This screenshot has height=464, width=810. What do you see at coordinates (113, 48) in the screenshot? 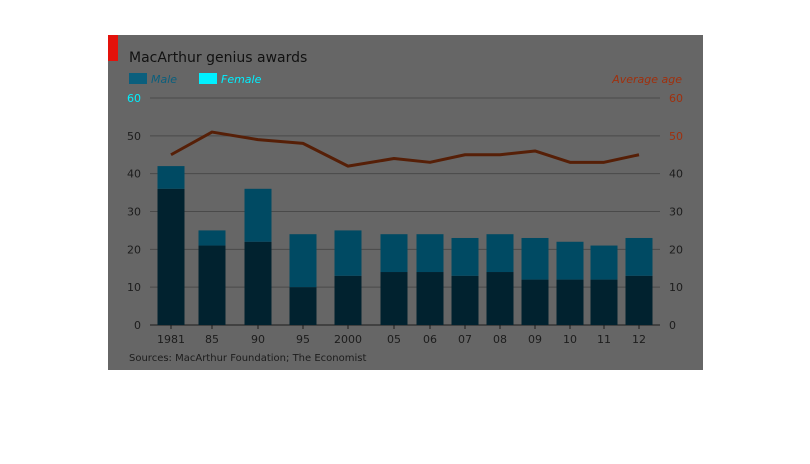
I see `brand-accent` at bounding box center [113, 48].